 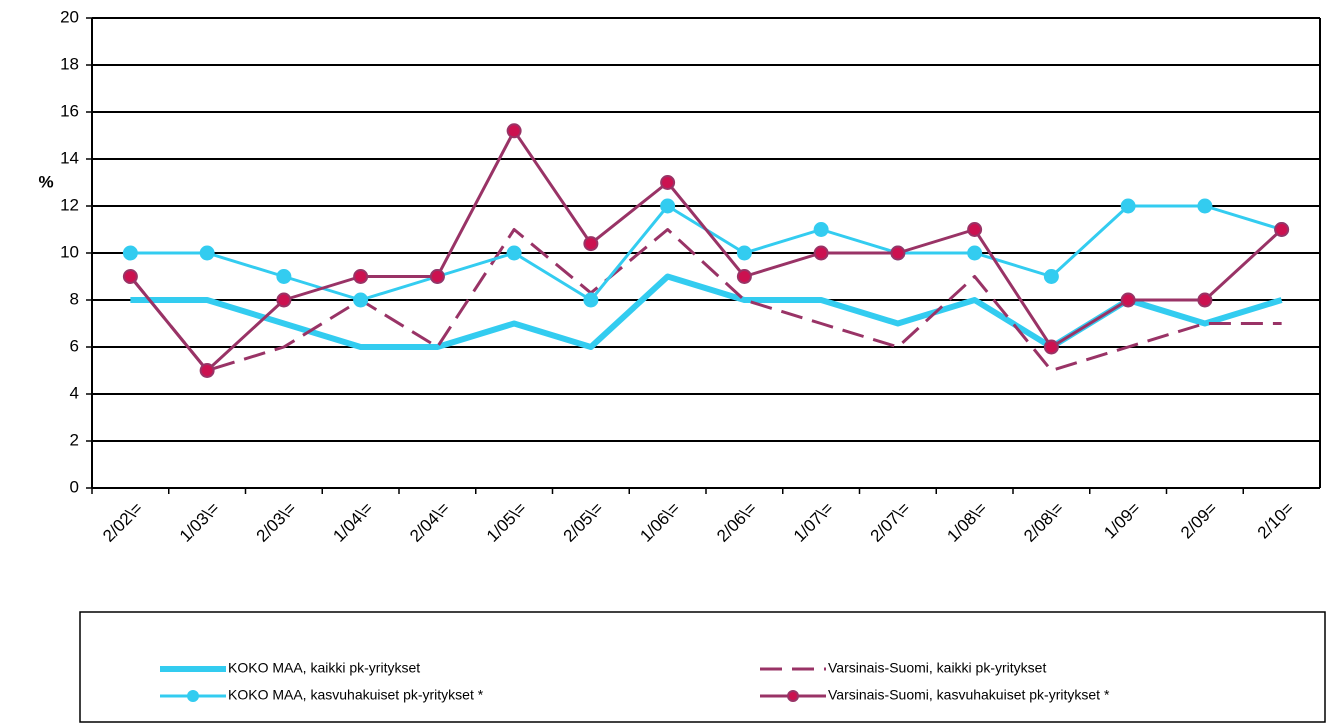 I want to click on y-tick-label: 6, so click(x=74, y=345).